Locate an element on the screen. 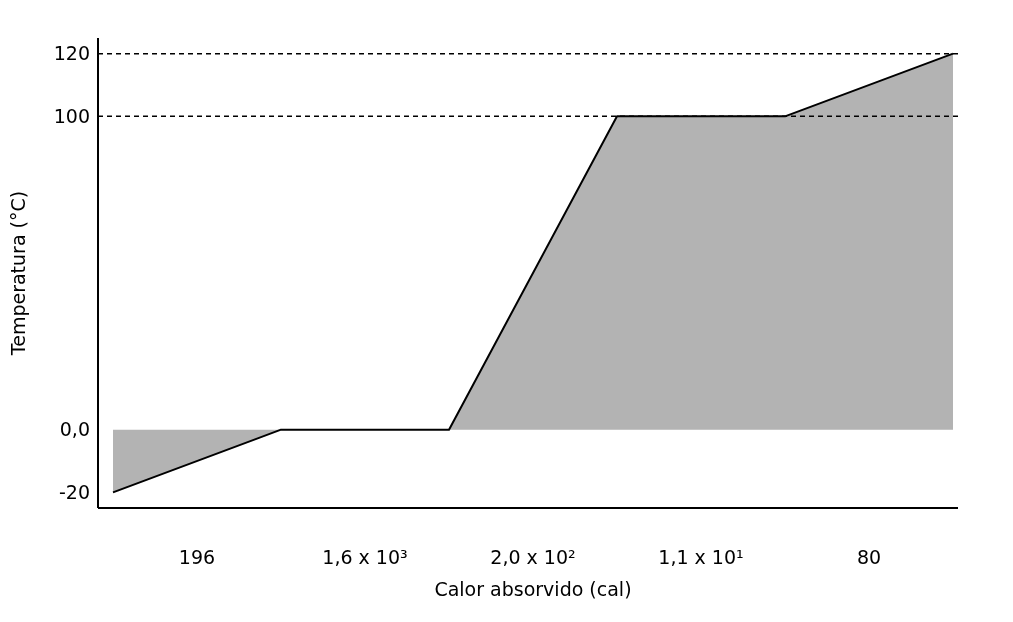 The image size is (1013, 622). text: 196 is located at coordinates (197, 557).